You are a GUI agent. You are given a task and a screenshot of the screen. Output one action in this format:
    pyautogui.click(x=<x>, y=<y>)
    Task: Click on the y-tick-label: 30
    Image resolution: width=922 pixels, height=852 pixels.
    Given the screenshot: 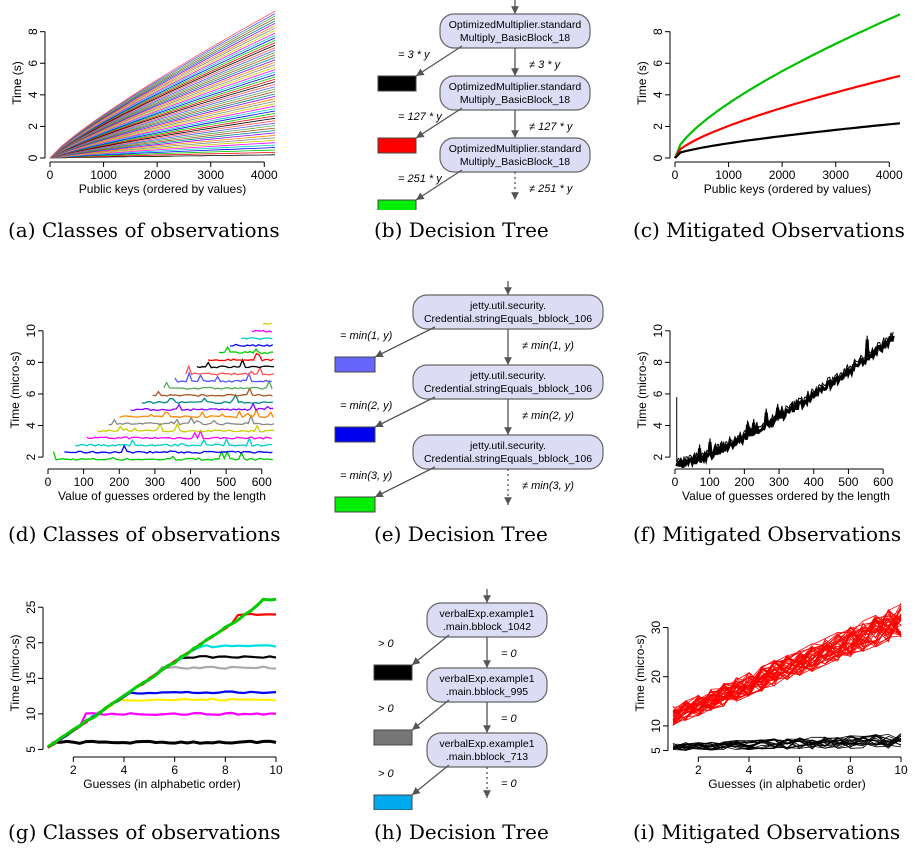 What is the action you would take?
    pyautogui.click(x=656, y=627)
    